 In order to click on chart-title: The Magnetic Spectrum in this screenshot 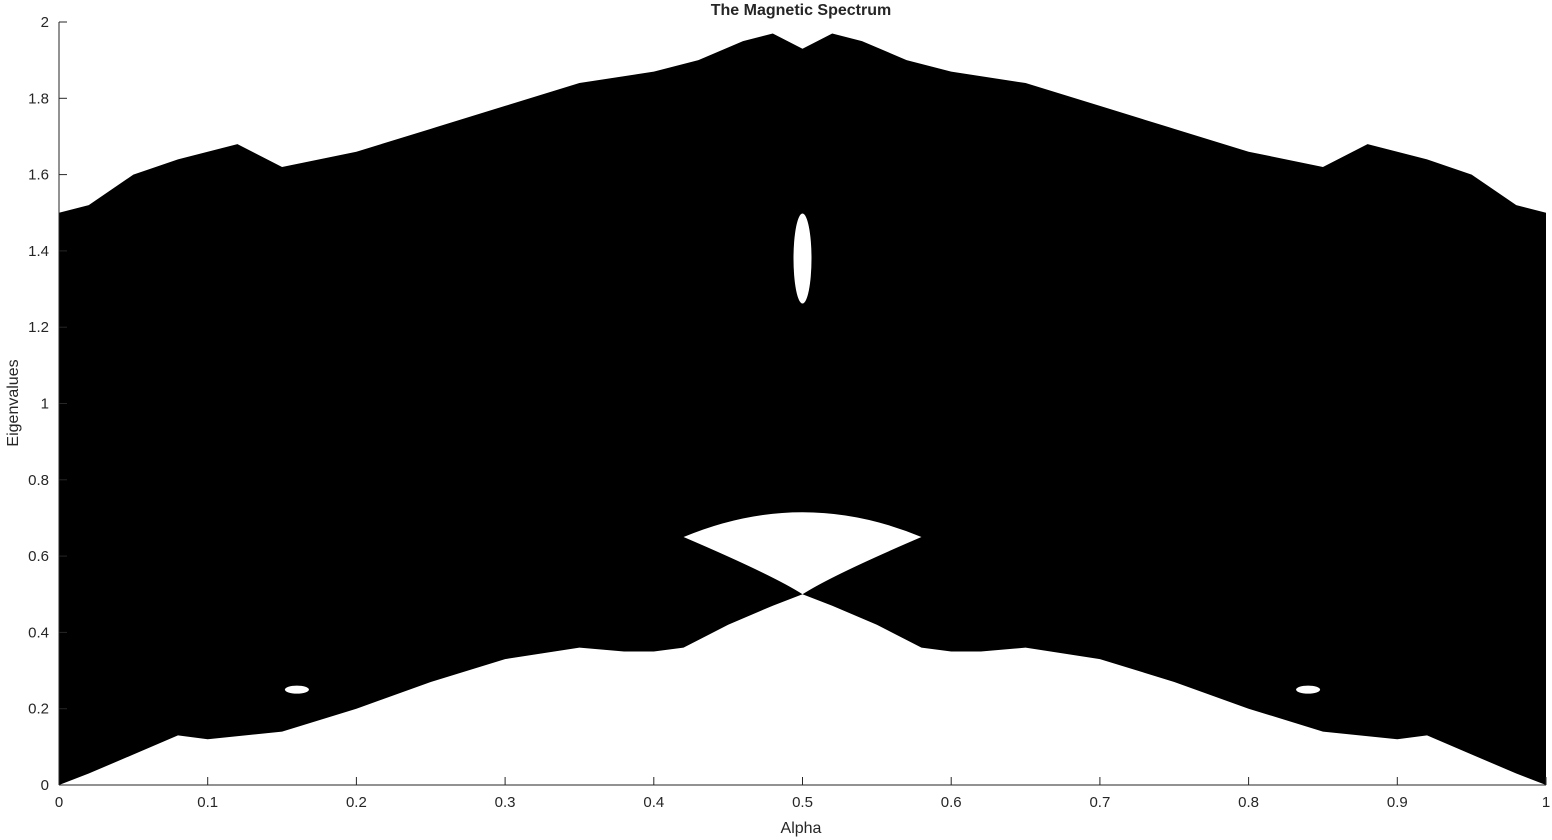, I will do `click(801, 10)`.